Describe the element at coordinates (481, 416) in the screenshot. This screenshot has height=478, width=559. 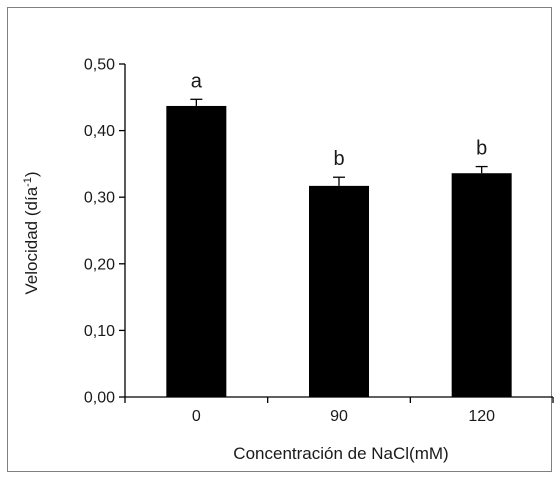
I see `x-tick-label: 120` at that location.